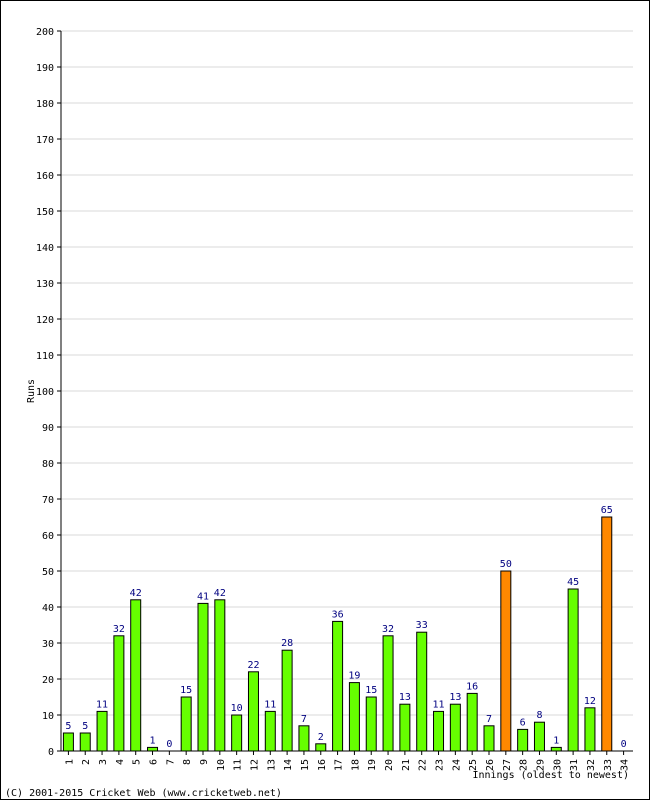 This screenshot has width=650, height=804. I want to click on y-tick-label: 180, so click(45, 104).